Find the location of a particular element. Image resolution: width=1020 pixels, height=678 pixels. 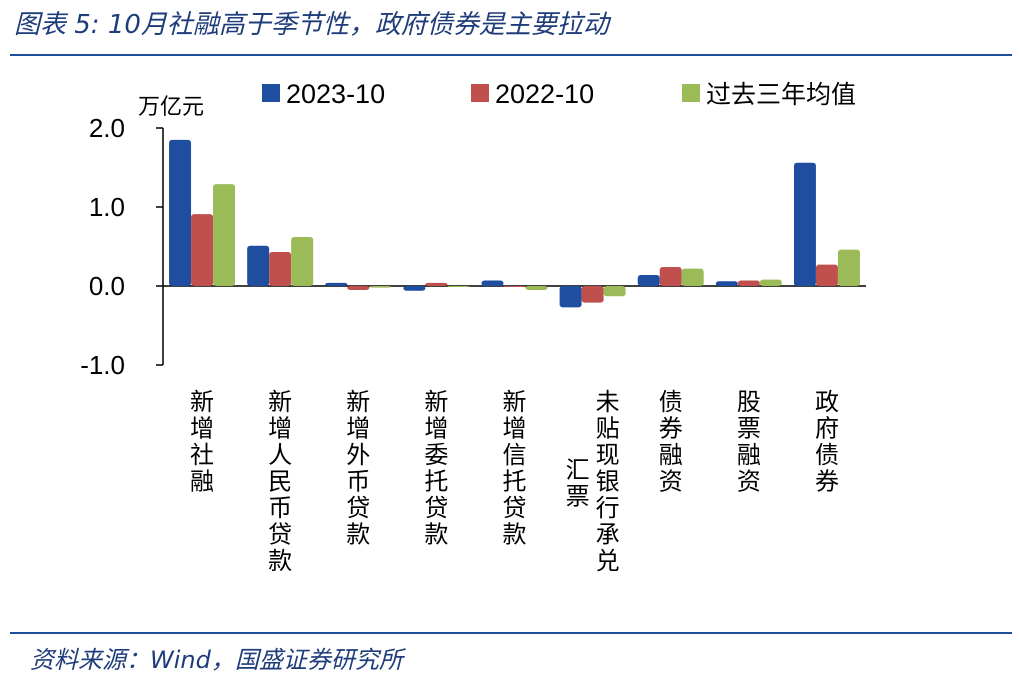

y-tick-label: -1.0 is located at coordinates (102, 365).